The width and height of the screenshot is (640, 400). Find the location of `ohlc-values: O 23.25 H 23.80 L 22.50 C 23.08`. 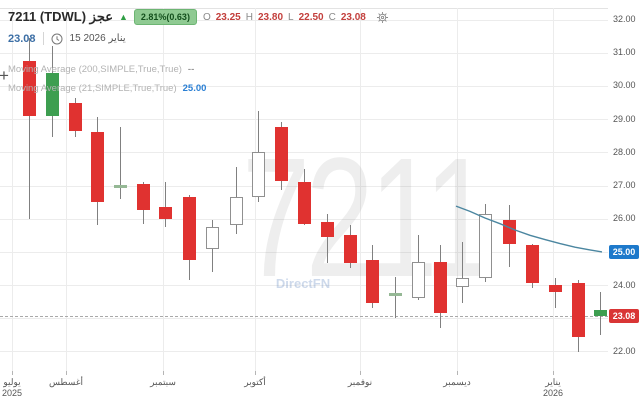

ohlc-values: O 23.25 H 23.80 L 22.50 C 23.08 is located at coordinates (284, 17).